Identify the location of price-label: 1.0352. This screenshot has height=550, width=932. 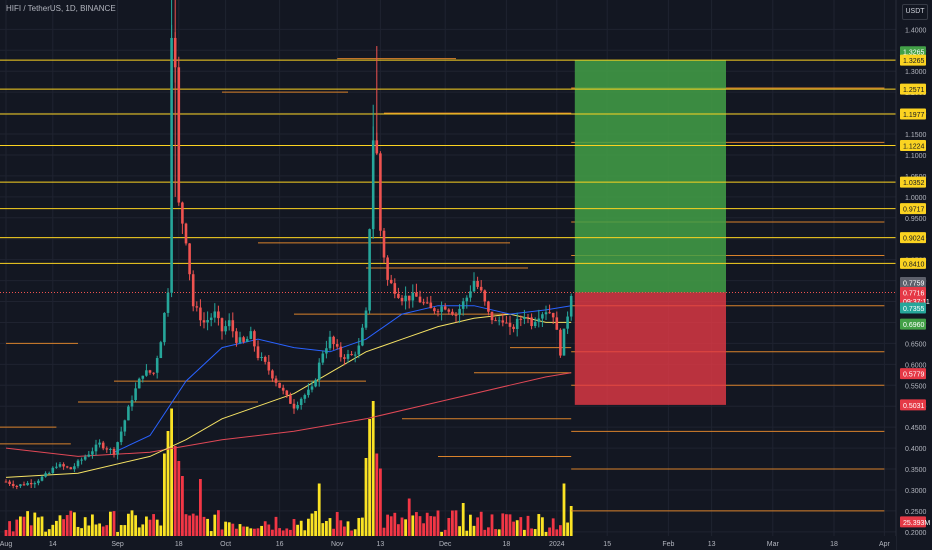
(914, 183).